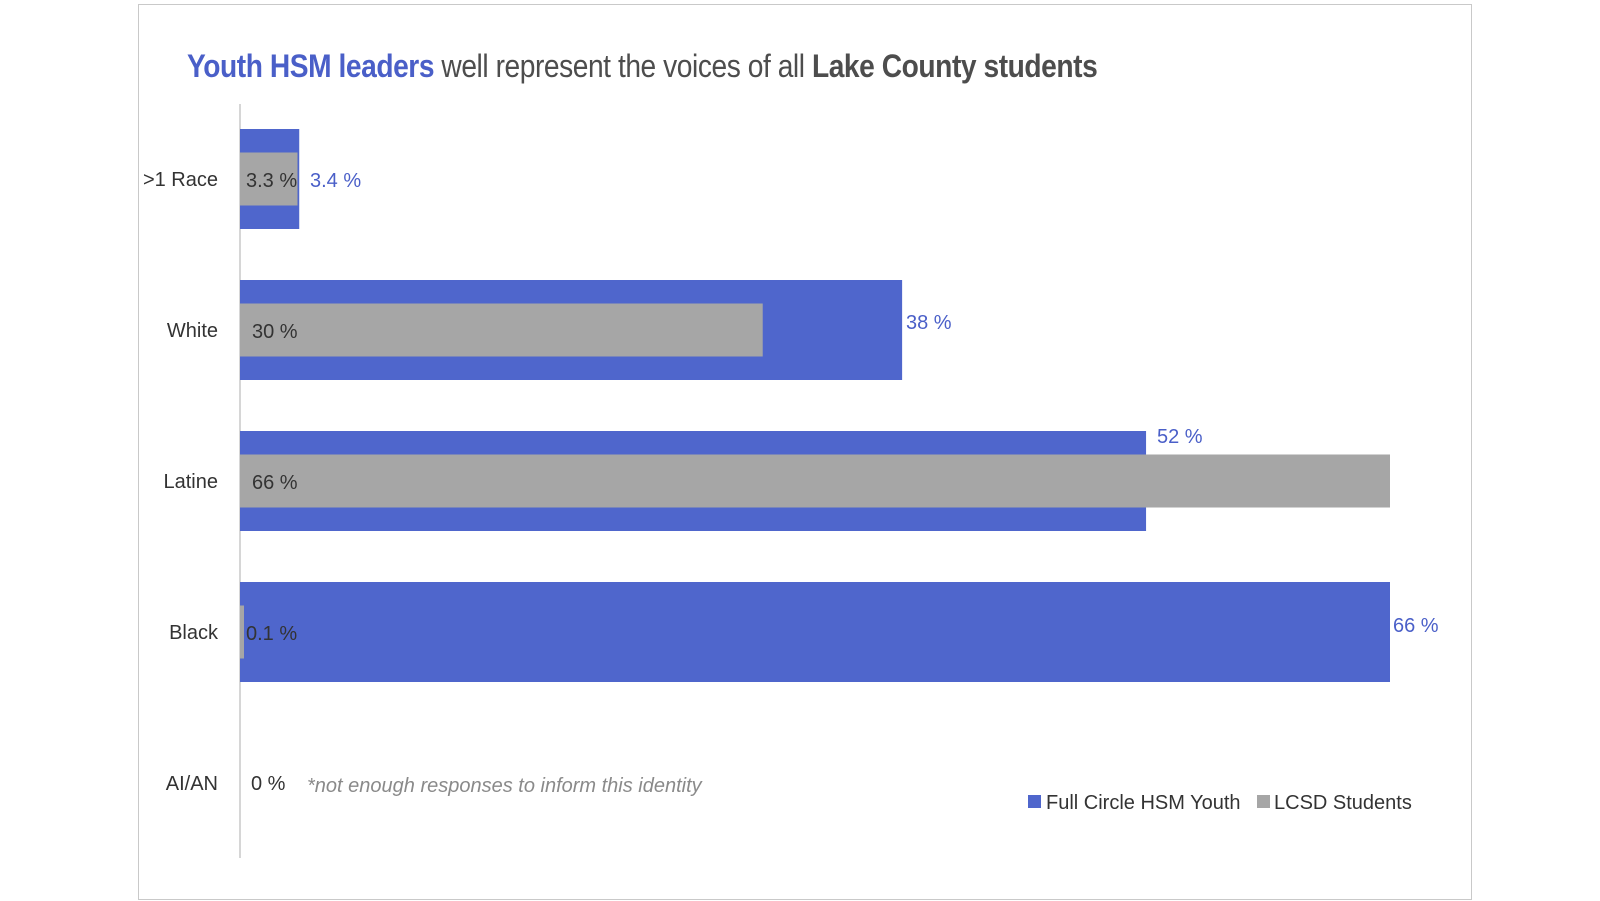 The image size is (1600, 901). I want to click on title-middle: well represent the voices of all, so click(623, 66).